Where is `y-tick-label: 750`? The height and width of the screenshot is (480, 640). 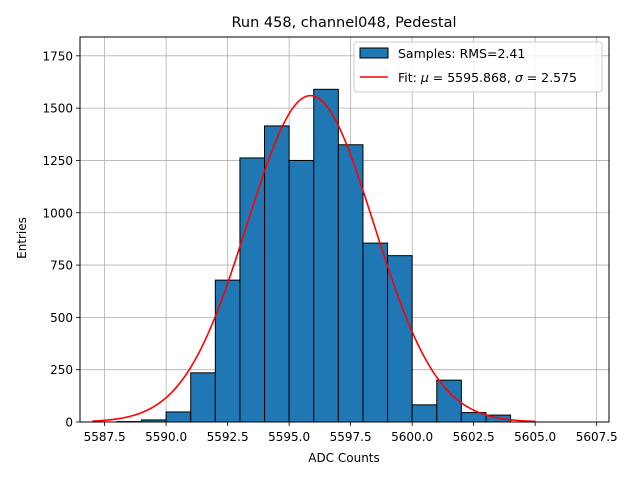 y-tick-label: 750 is located at coordinates (61, 266).